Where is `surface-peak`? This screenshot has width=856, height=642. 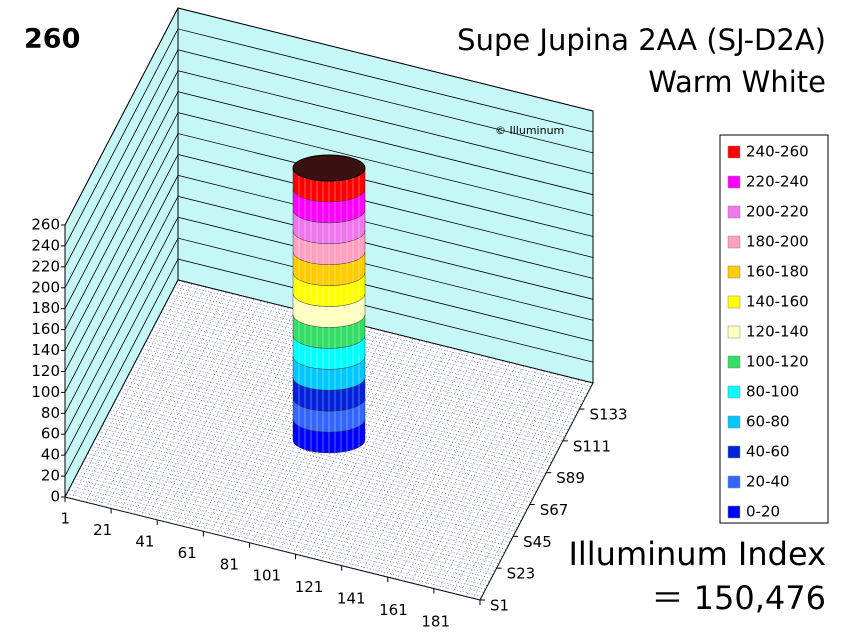 surface-peak is located at coordinates (329, 168).